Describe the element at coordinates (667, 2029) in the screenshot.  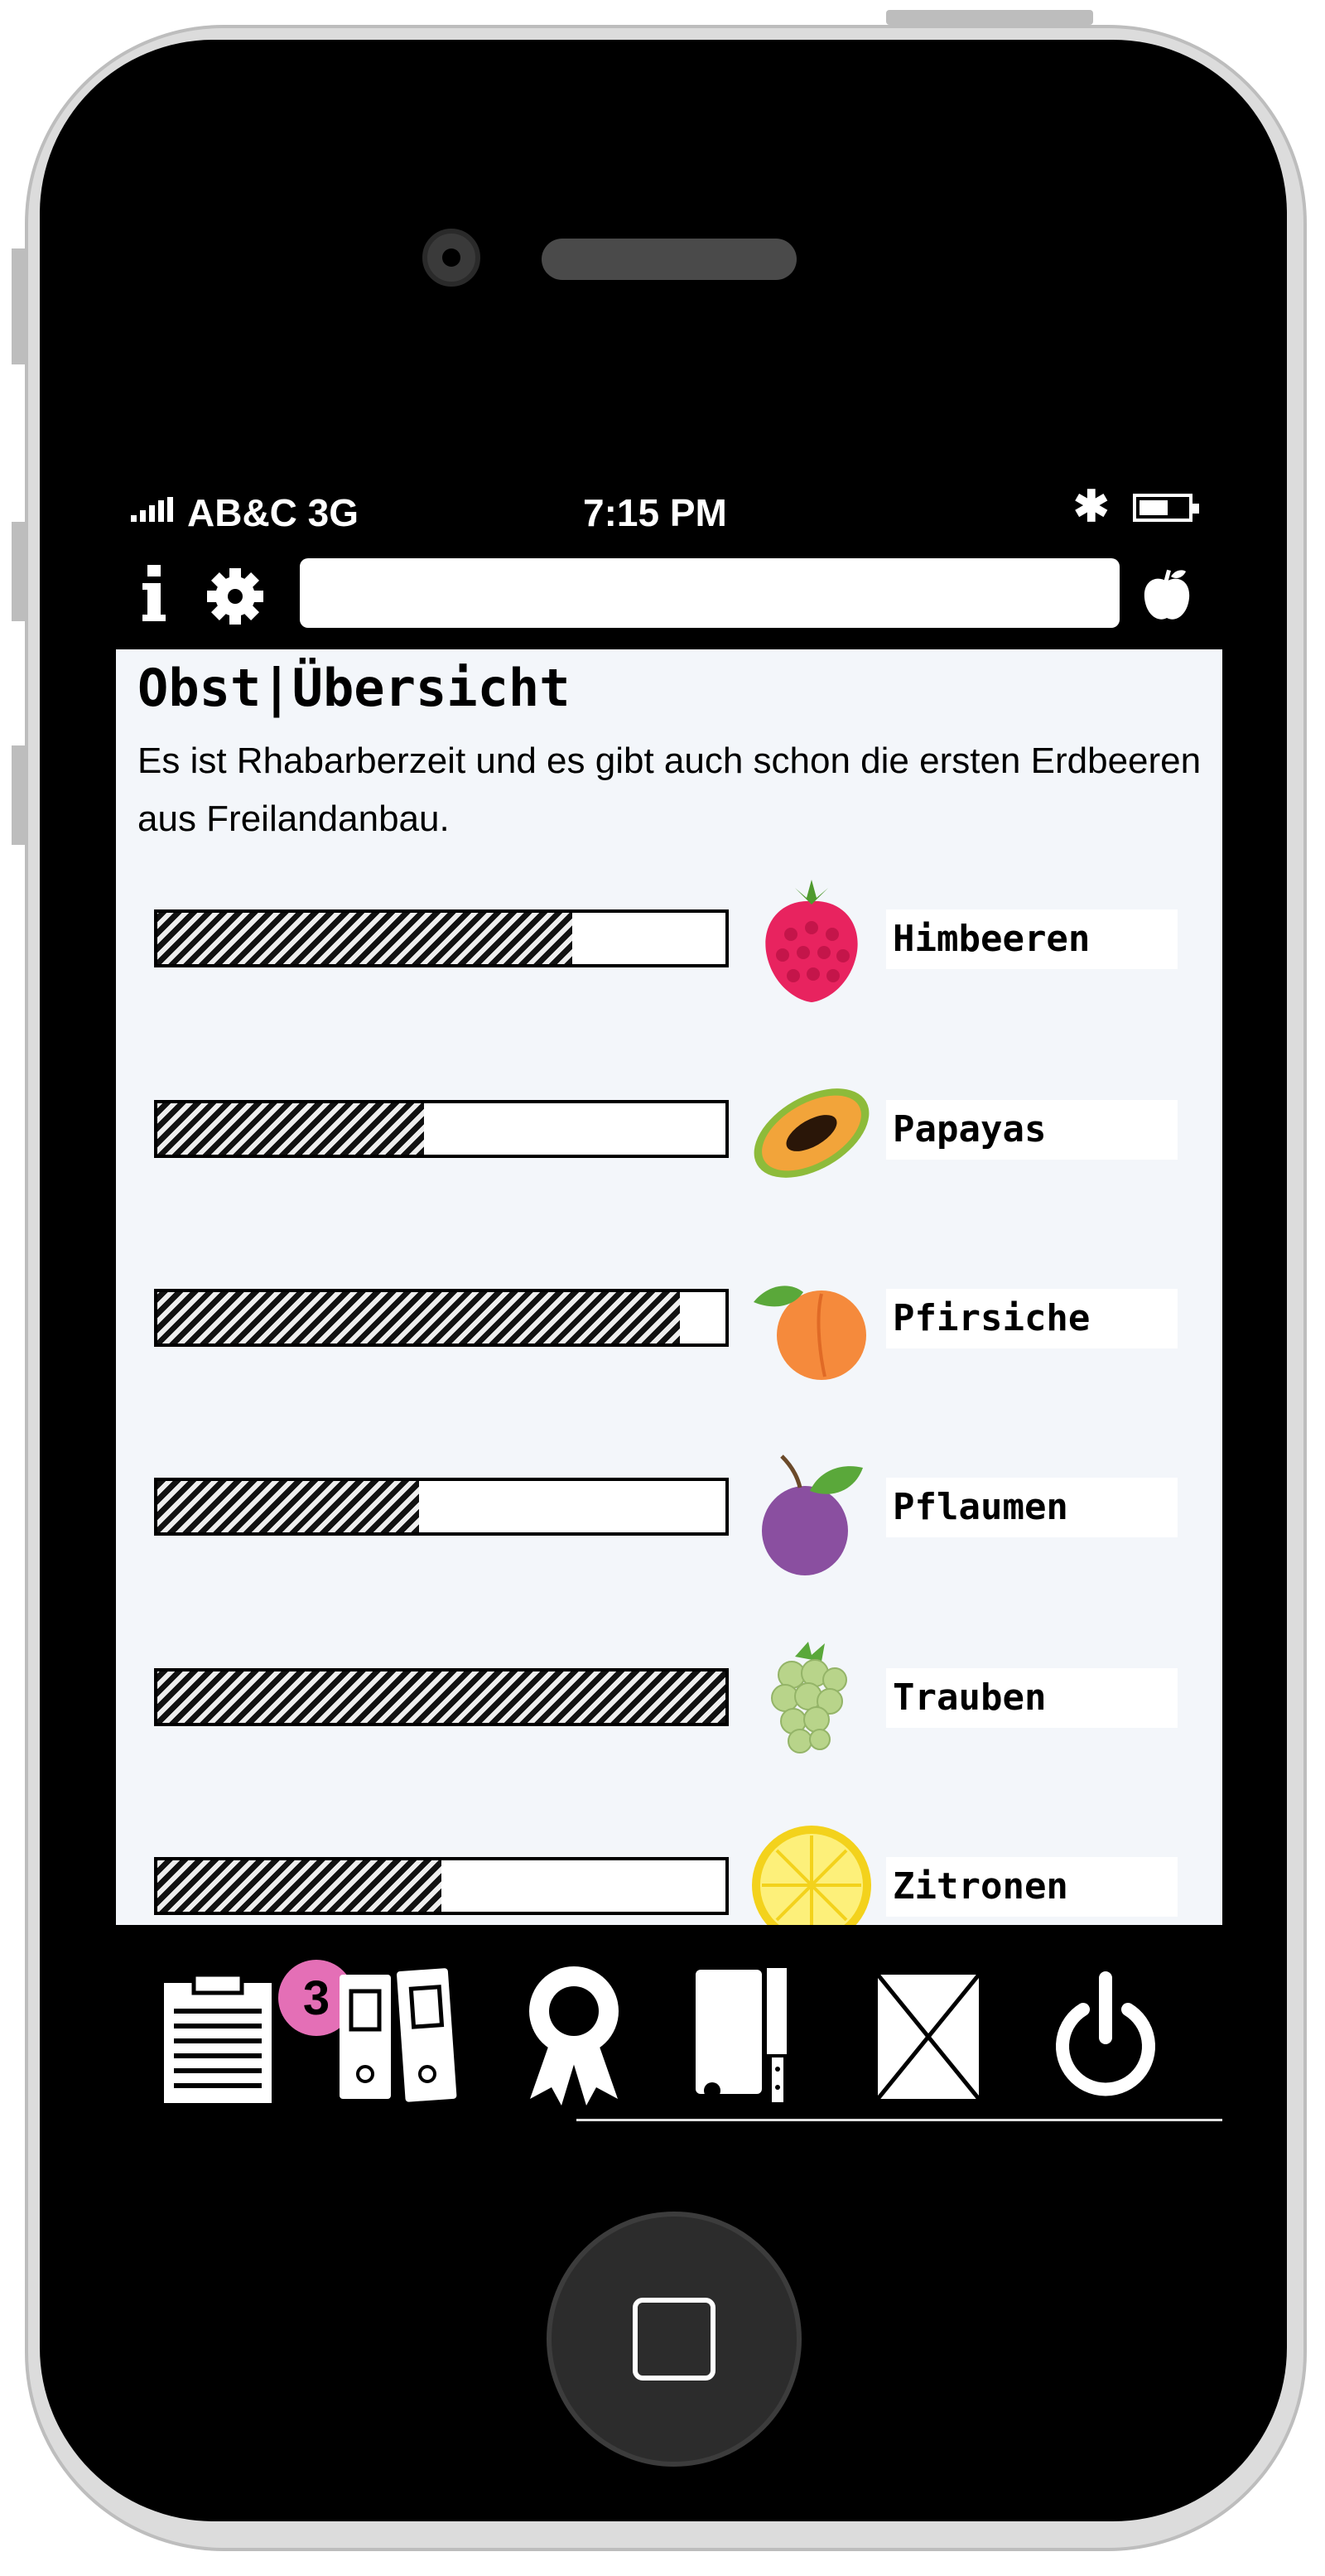
I see `bottom-tab-bar: 3` at that location.